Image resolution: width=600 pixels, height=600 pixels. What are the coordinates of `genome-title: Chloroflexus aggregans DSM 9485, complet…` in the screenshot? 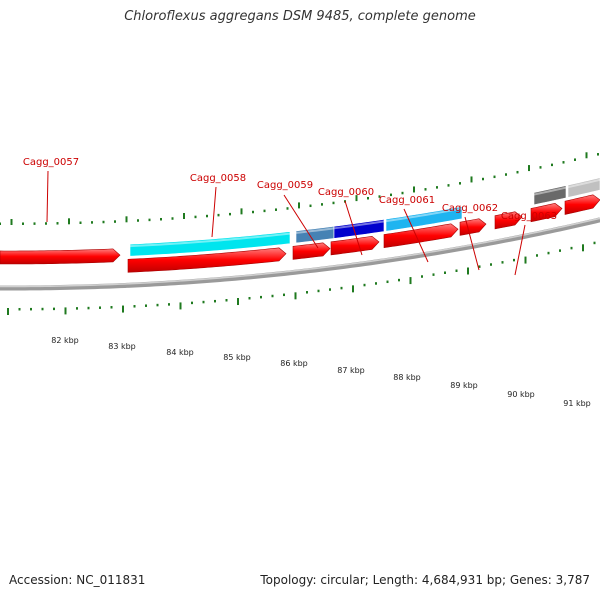 It's located at (300, 16).